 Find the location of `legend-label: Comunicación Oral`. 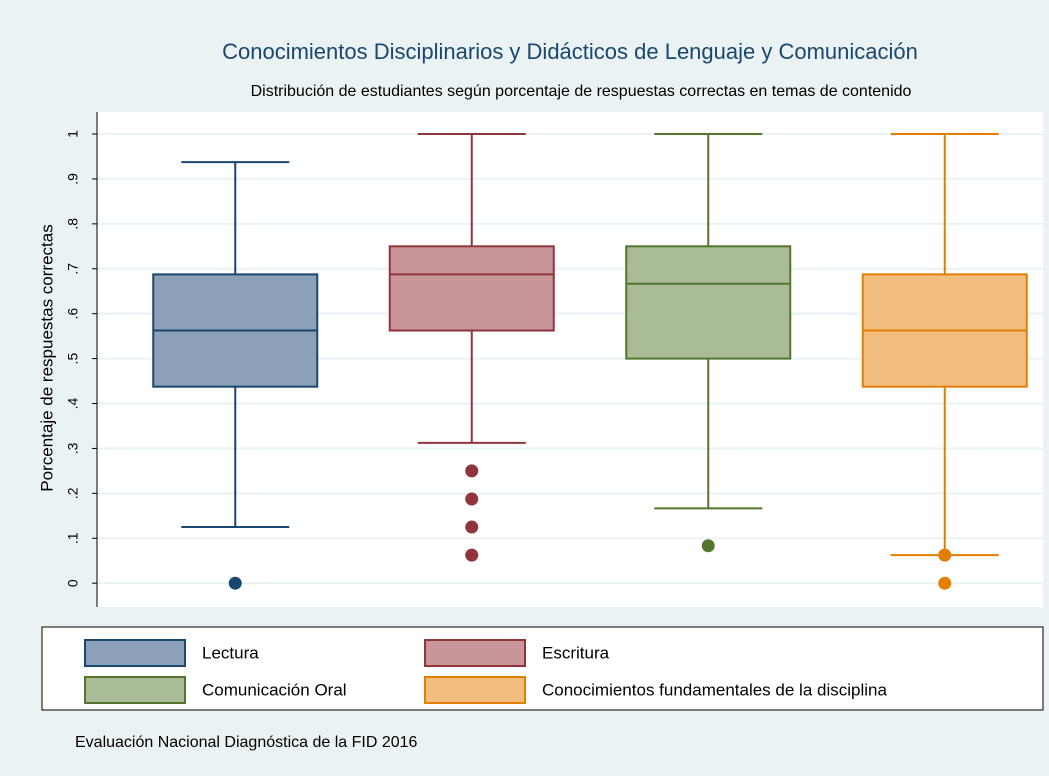

legend-label: Comunicación Oral is located at coordinates (274, 689).